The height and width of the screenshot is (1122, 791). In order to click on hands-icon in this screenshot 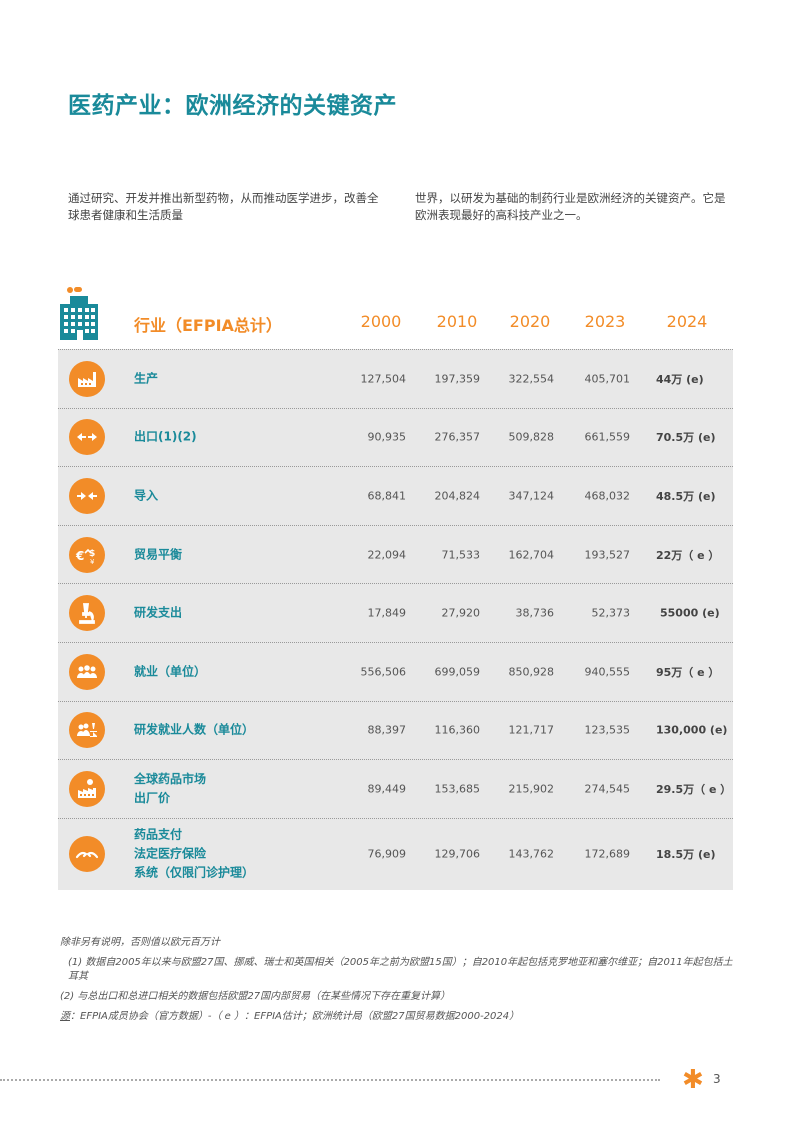, I will do `click(87, 854)`.